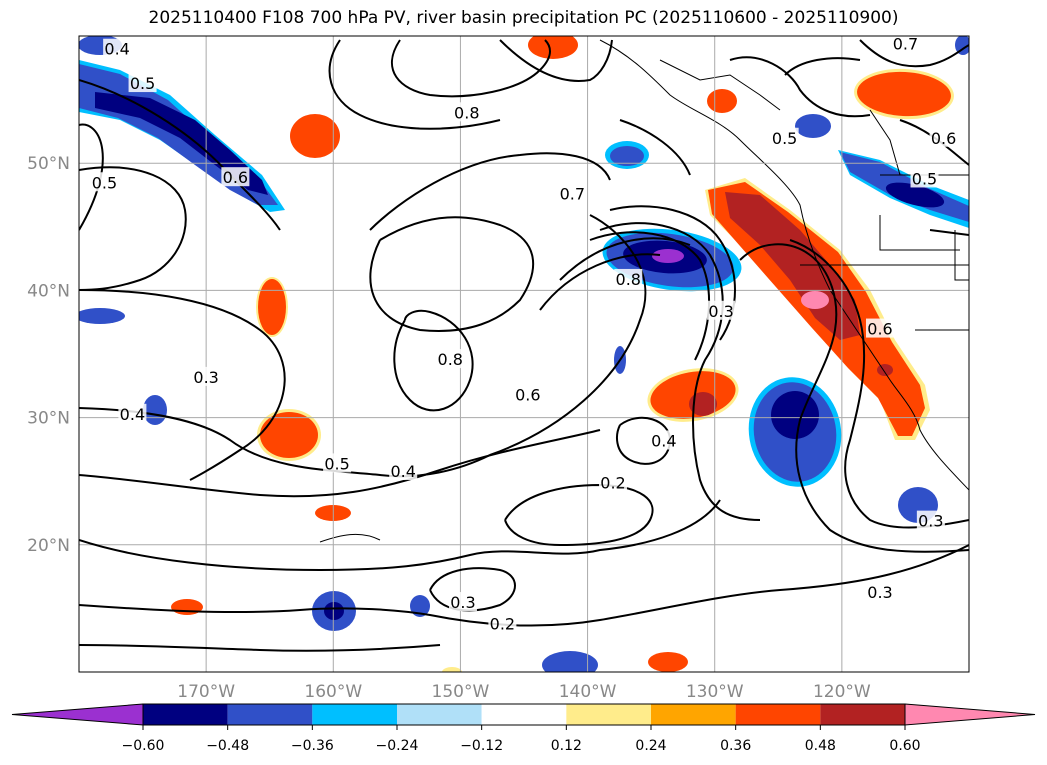 The height and width of the screenshot is (765, 1047). I want to click on colorbar-tick-label: 0.36, so click(735, 746).